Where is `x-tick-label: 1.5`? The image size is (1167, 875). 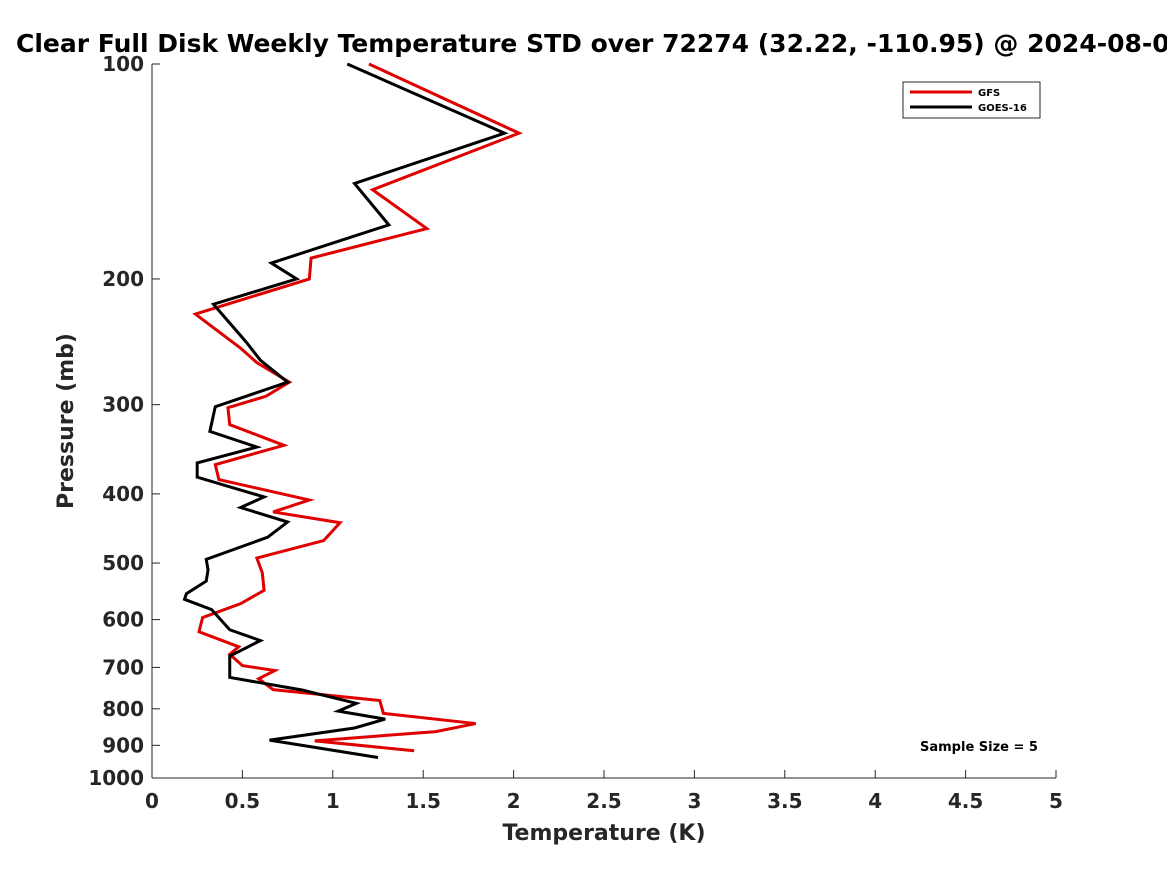
x-tick-label: 1.5 is located at coordinates (422, 801).